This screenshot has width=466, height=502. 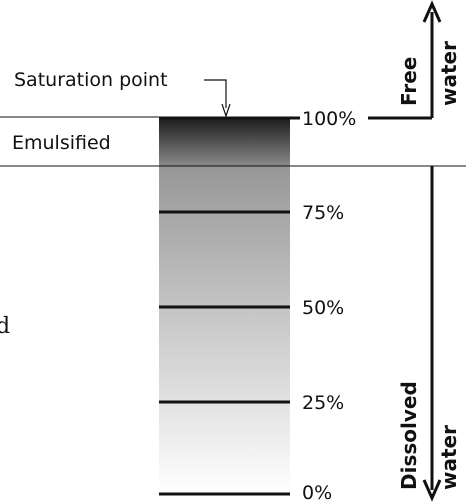 What do you see at coordinates (61, 143) in the screenshot?
I see `emulsified-label: Emulsified` at bounding box center [61, 143].